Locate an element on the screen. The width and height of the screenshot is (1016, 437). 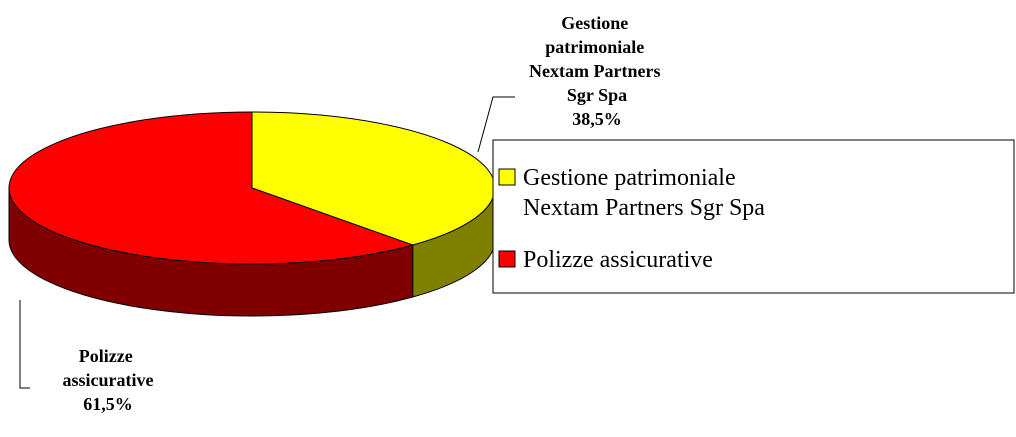
legend-label: Polizze assicurative is located at coordinates (618, 260).